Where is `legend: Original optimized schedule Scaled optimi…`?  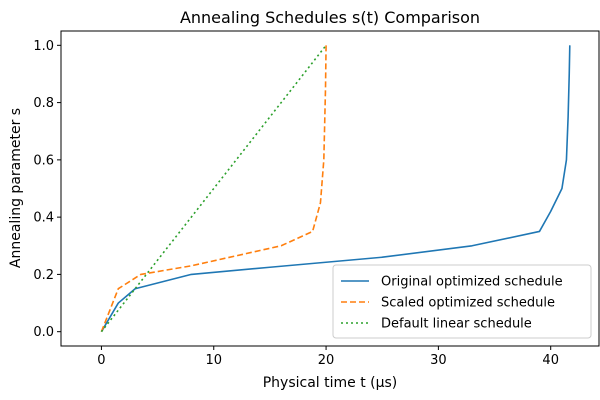
legend: Original optimized schedule Scaled optimi… is located at coordinates (462, 301).